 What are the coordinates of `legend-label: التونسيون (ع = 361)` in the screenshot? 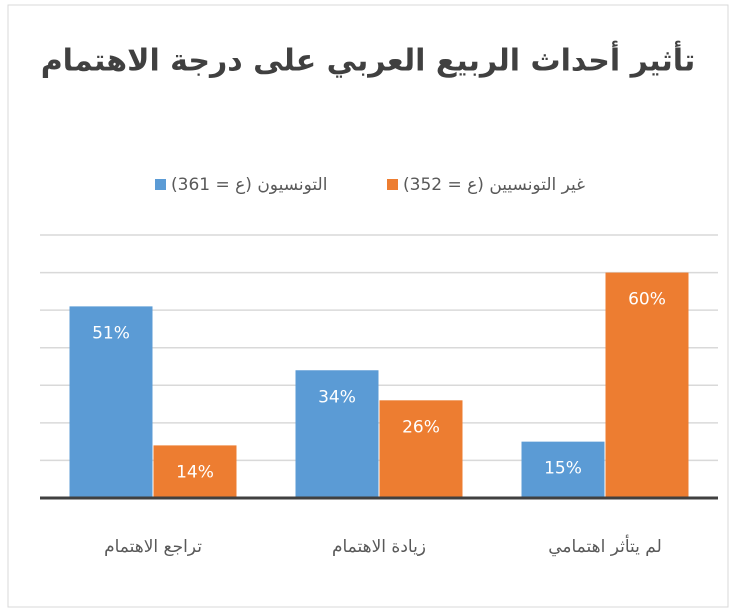 It's located at (249, 185).